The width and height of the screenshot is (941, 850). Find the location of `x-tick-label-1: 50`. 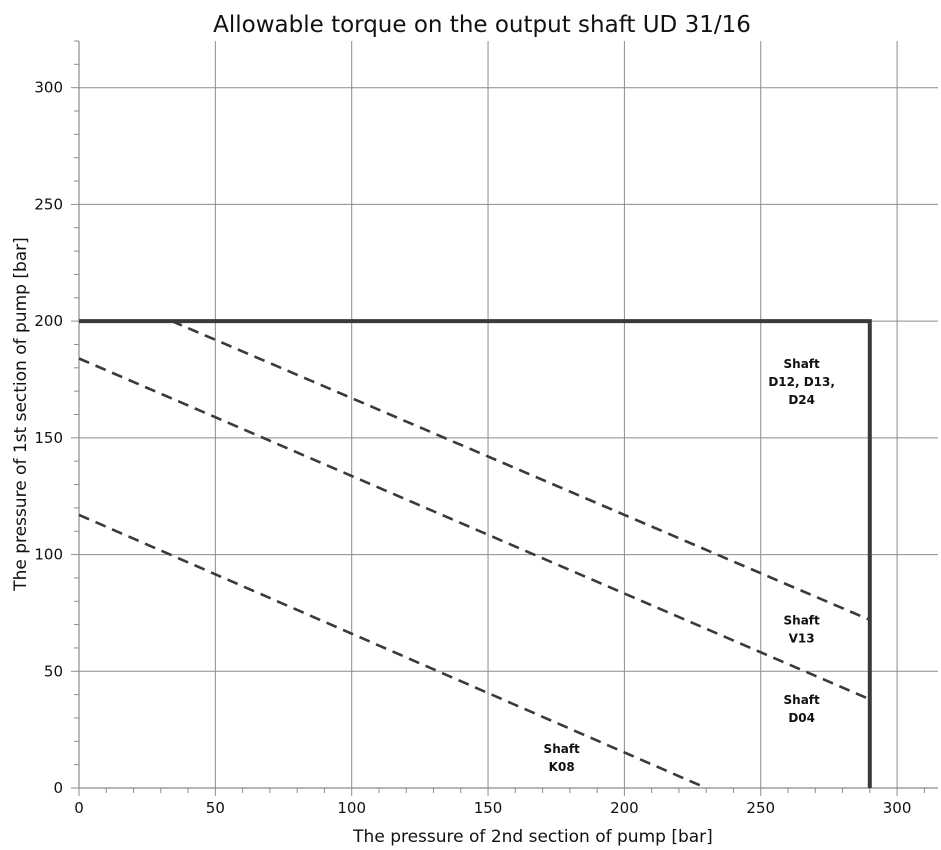

x-tick-label-1: 50 is located at coordinates (215, 808).